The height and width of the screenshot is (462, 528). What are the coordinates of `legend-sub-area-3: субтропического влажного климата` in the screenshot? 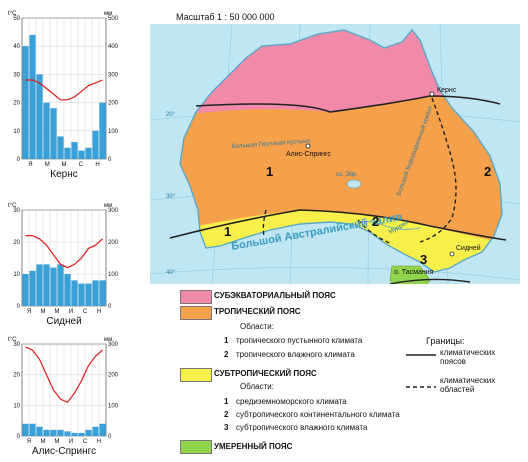 It's located at (302, 427).